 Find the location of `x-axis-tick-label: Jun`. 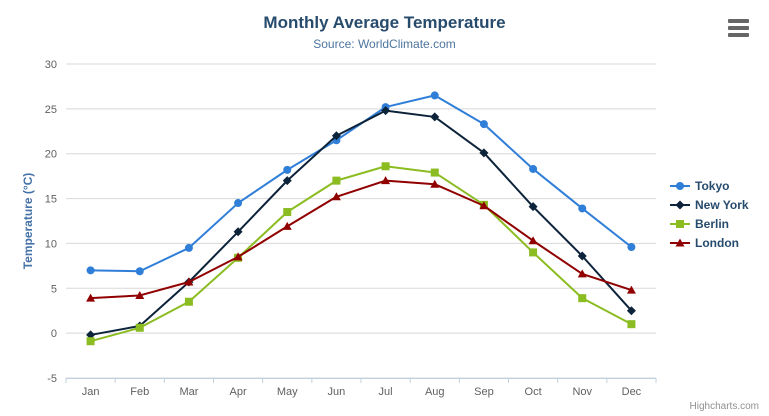

x-axis-tick-label: Jun is located at coordinates (337, 392).